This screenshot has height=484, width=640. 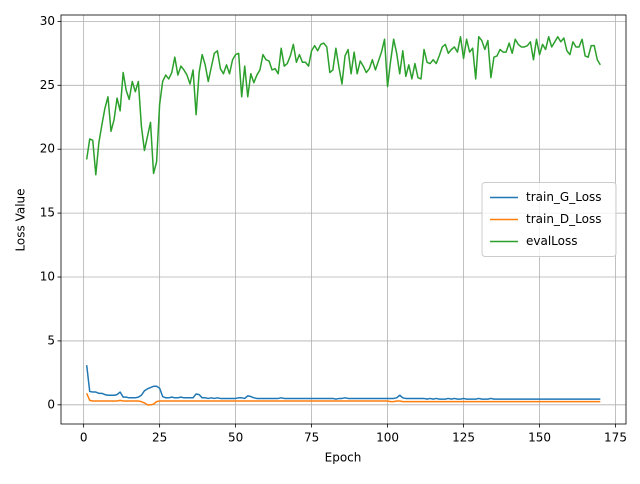 What do you see at coordinates (51, 404) in the screenshot?
I see `y-tick-label: 0` at bounding box center [51, 404].